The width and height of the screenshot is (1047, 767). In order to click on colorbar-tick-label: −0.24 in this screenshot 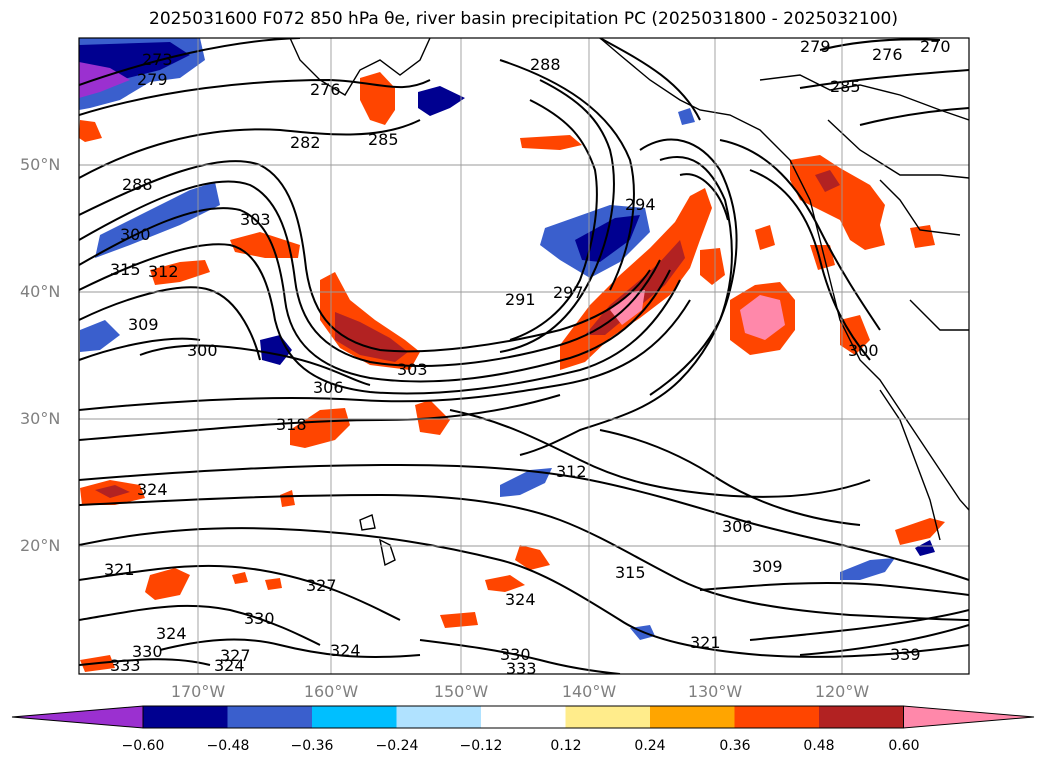, I will do `click(397, 746)`.